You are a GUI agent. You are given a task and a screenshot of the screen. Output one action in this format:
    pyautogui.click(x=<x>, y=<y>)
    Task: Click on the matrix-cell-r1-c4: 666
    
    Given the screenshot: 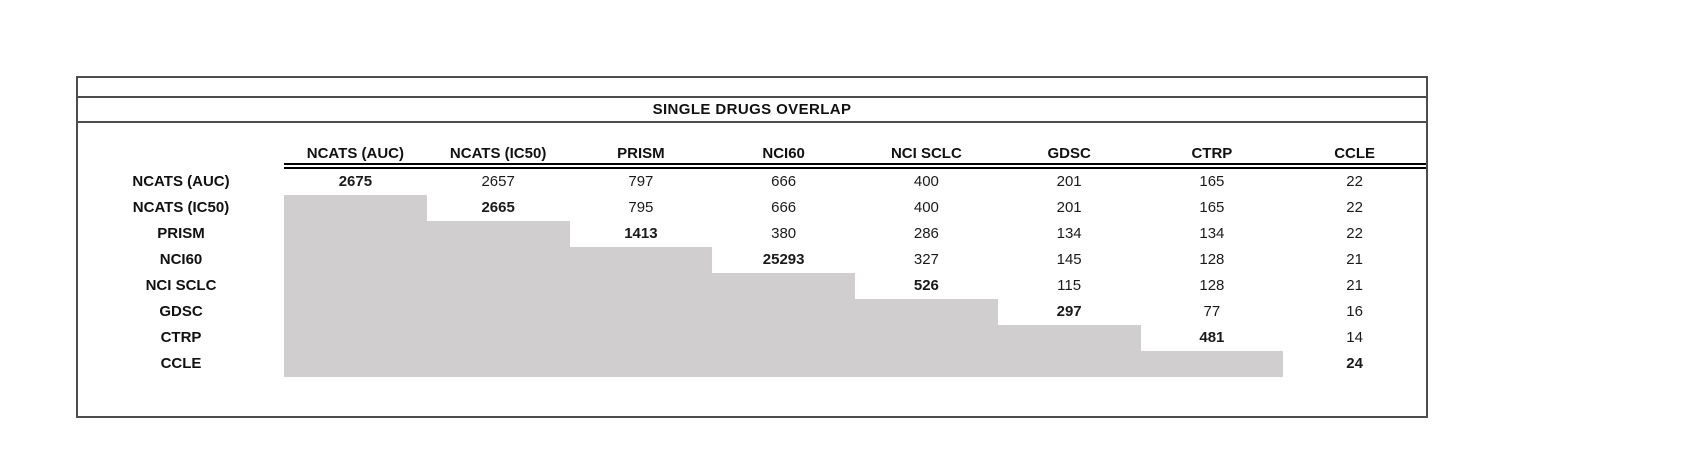 What is the action you would take?
    pyautogui.click(x=784, y=181)
    